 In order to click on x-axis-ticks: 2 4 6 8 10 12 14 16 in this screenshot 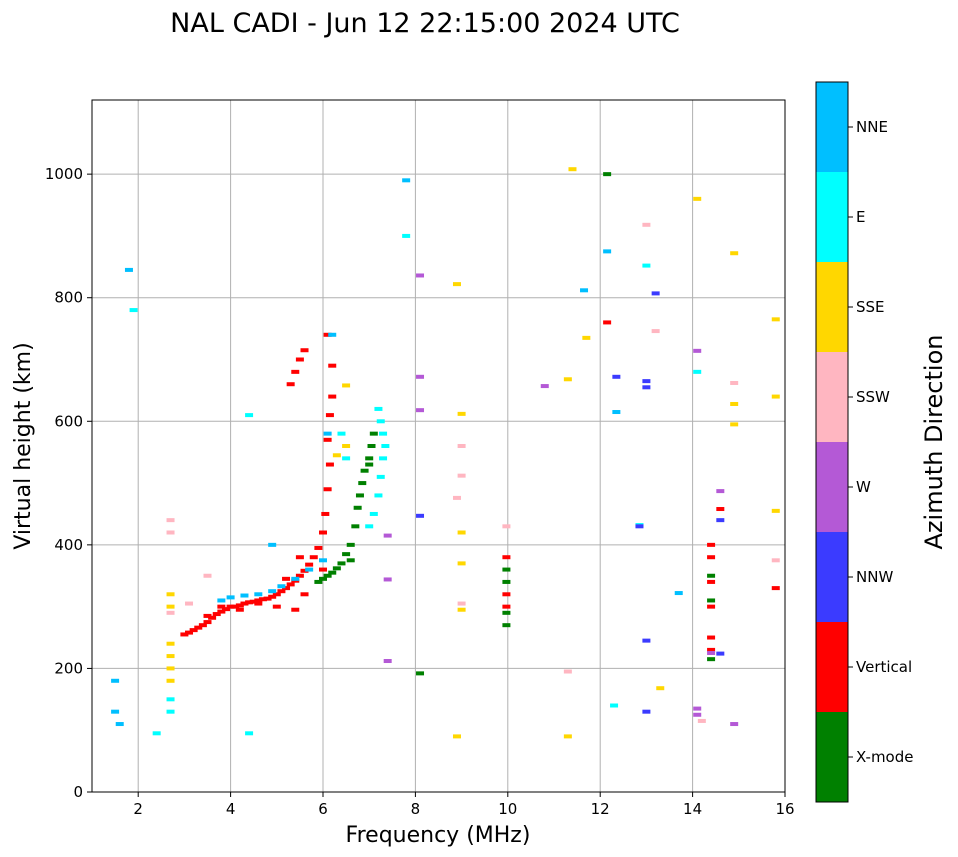, I will do `click(464, 805)`.